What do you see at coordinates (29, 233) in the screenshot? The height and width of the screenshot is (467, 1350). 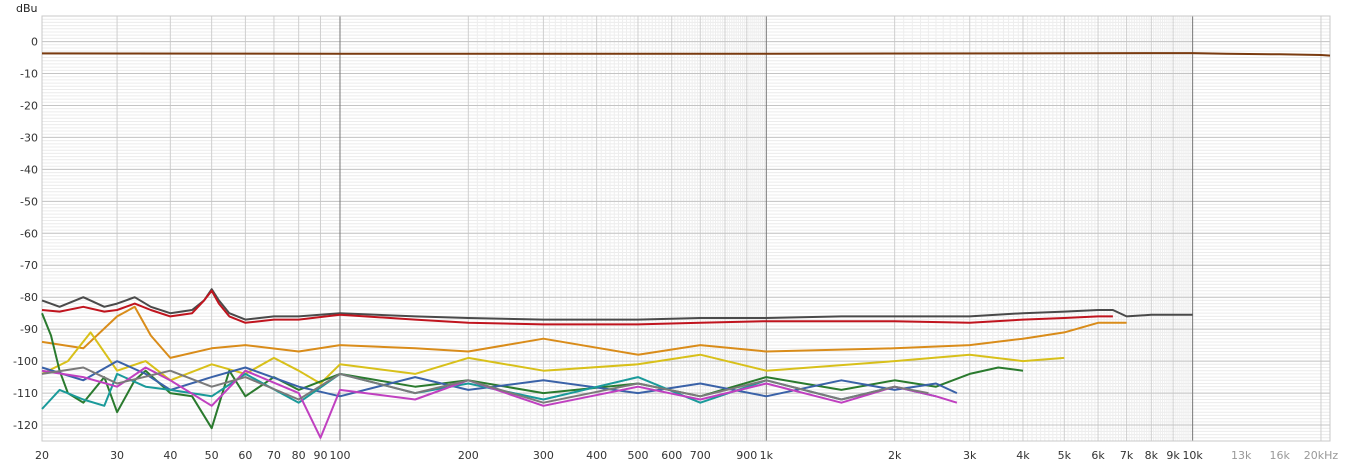 I see `y-tick-label: -60` at bounding box center [29, 233].